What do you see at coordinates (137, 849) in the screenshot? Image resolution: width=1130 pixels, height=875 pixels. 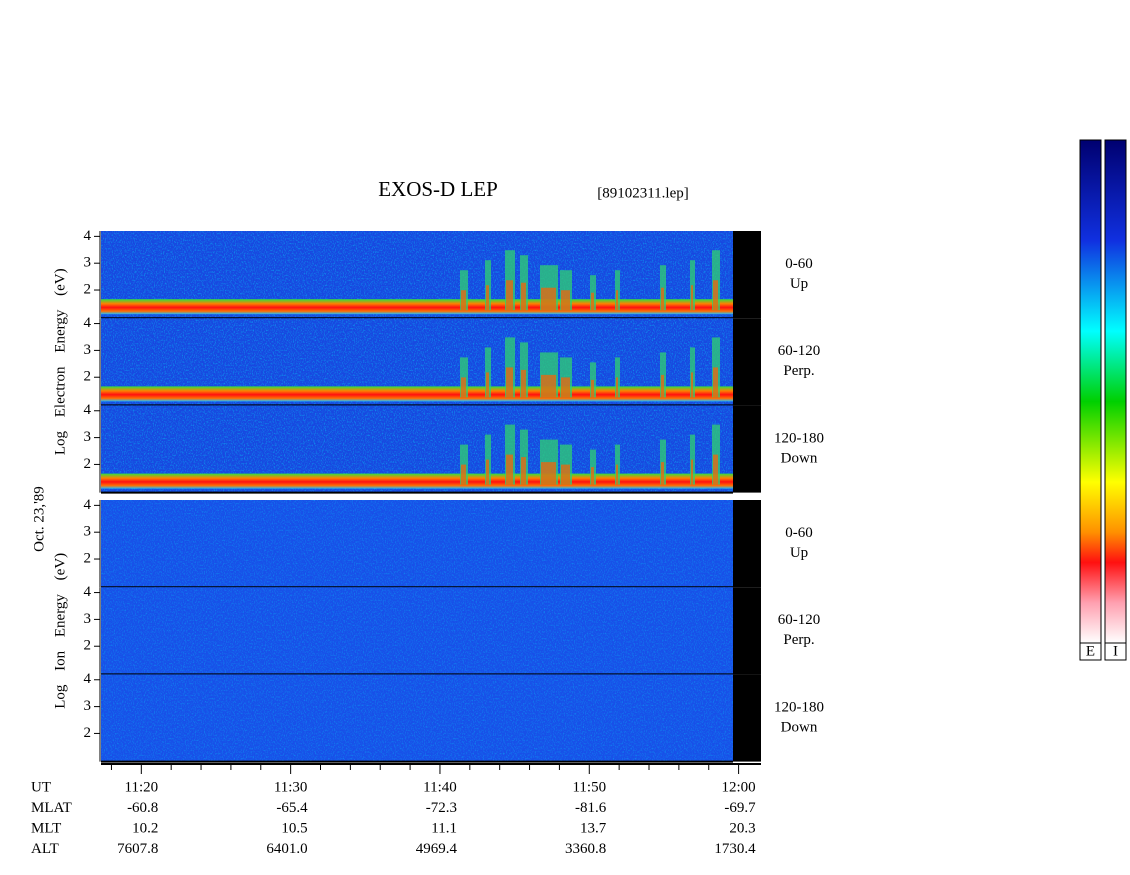 I see `ephemeris-value: 7607.8` at bounding box center [137, 849].